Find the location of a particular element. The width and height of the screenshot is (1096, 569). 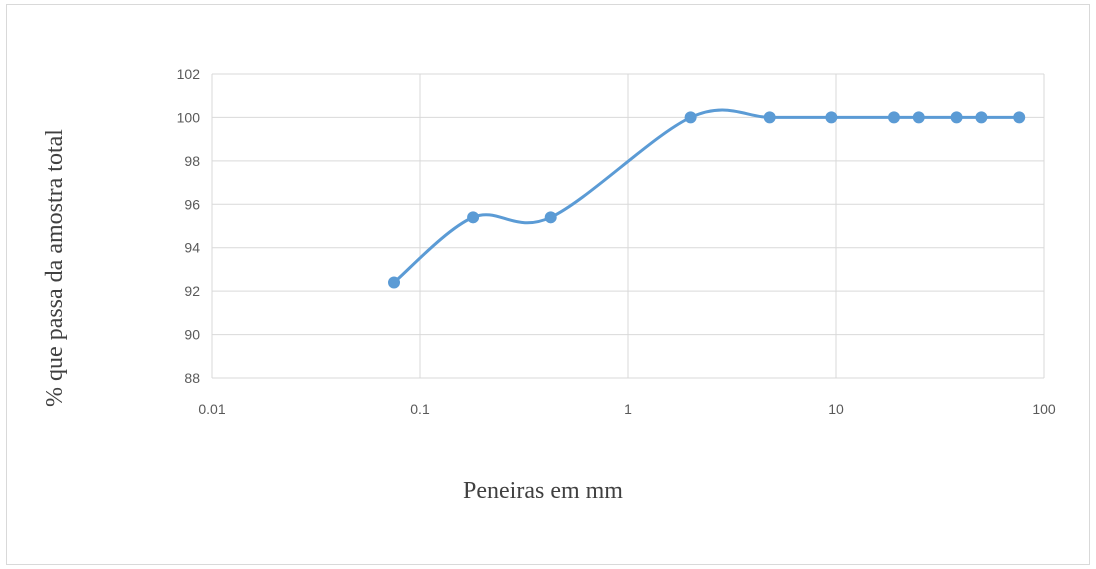

y-tick-label: 88 is located at coordinates (192, 378).